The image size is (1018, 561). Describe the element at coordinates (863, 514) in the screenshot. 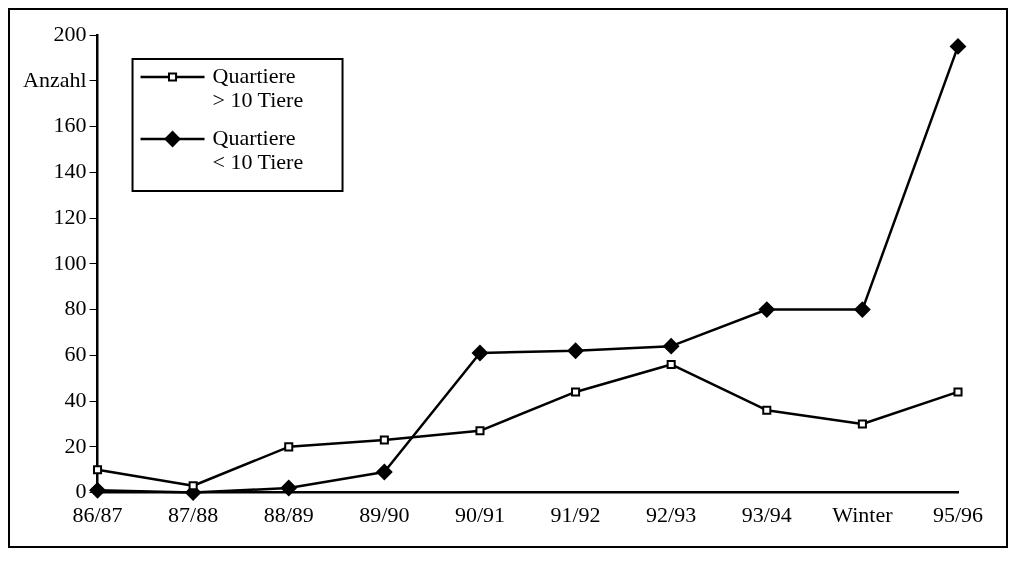

I see `x-tick-label: Winter` at that location.